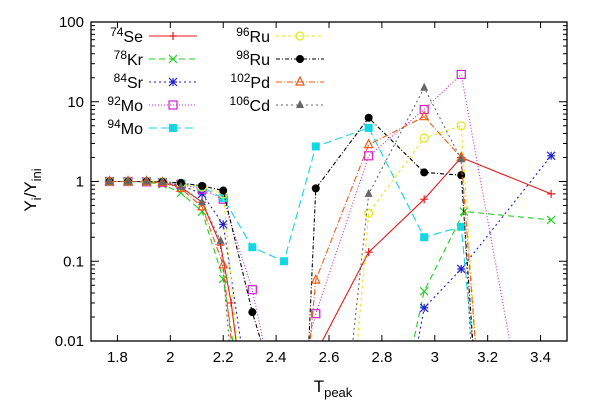 This screenshot has width=598, height=419. What do you see at coordinates (338, 392) in the screenshot?
I see `x-axis-label-sub: peak` at bounding box center [338, 392].